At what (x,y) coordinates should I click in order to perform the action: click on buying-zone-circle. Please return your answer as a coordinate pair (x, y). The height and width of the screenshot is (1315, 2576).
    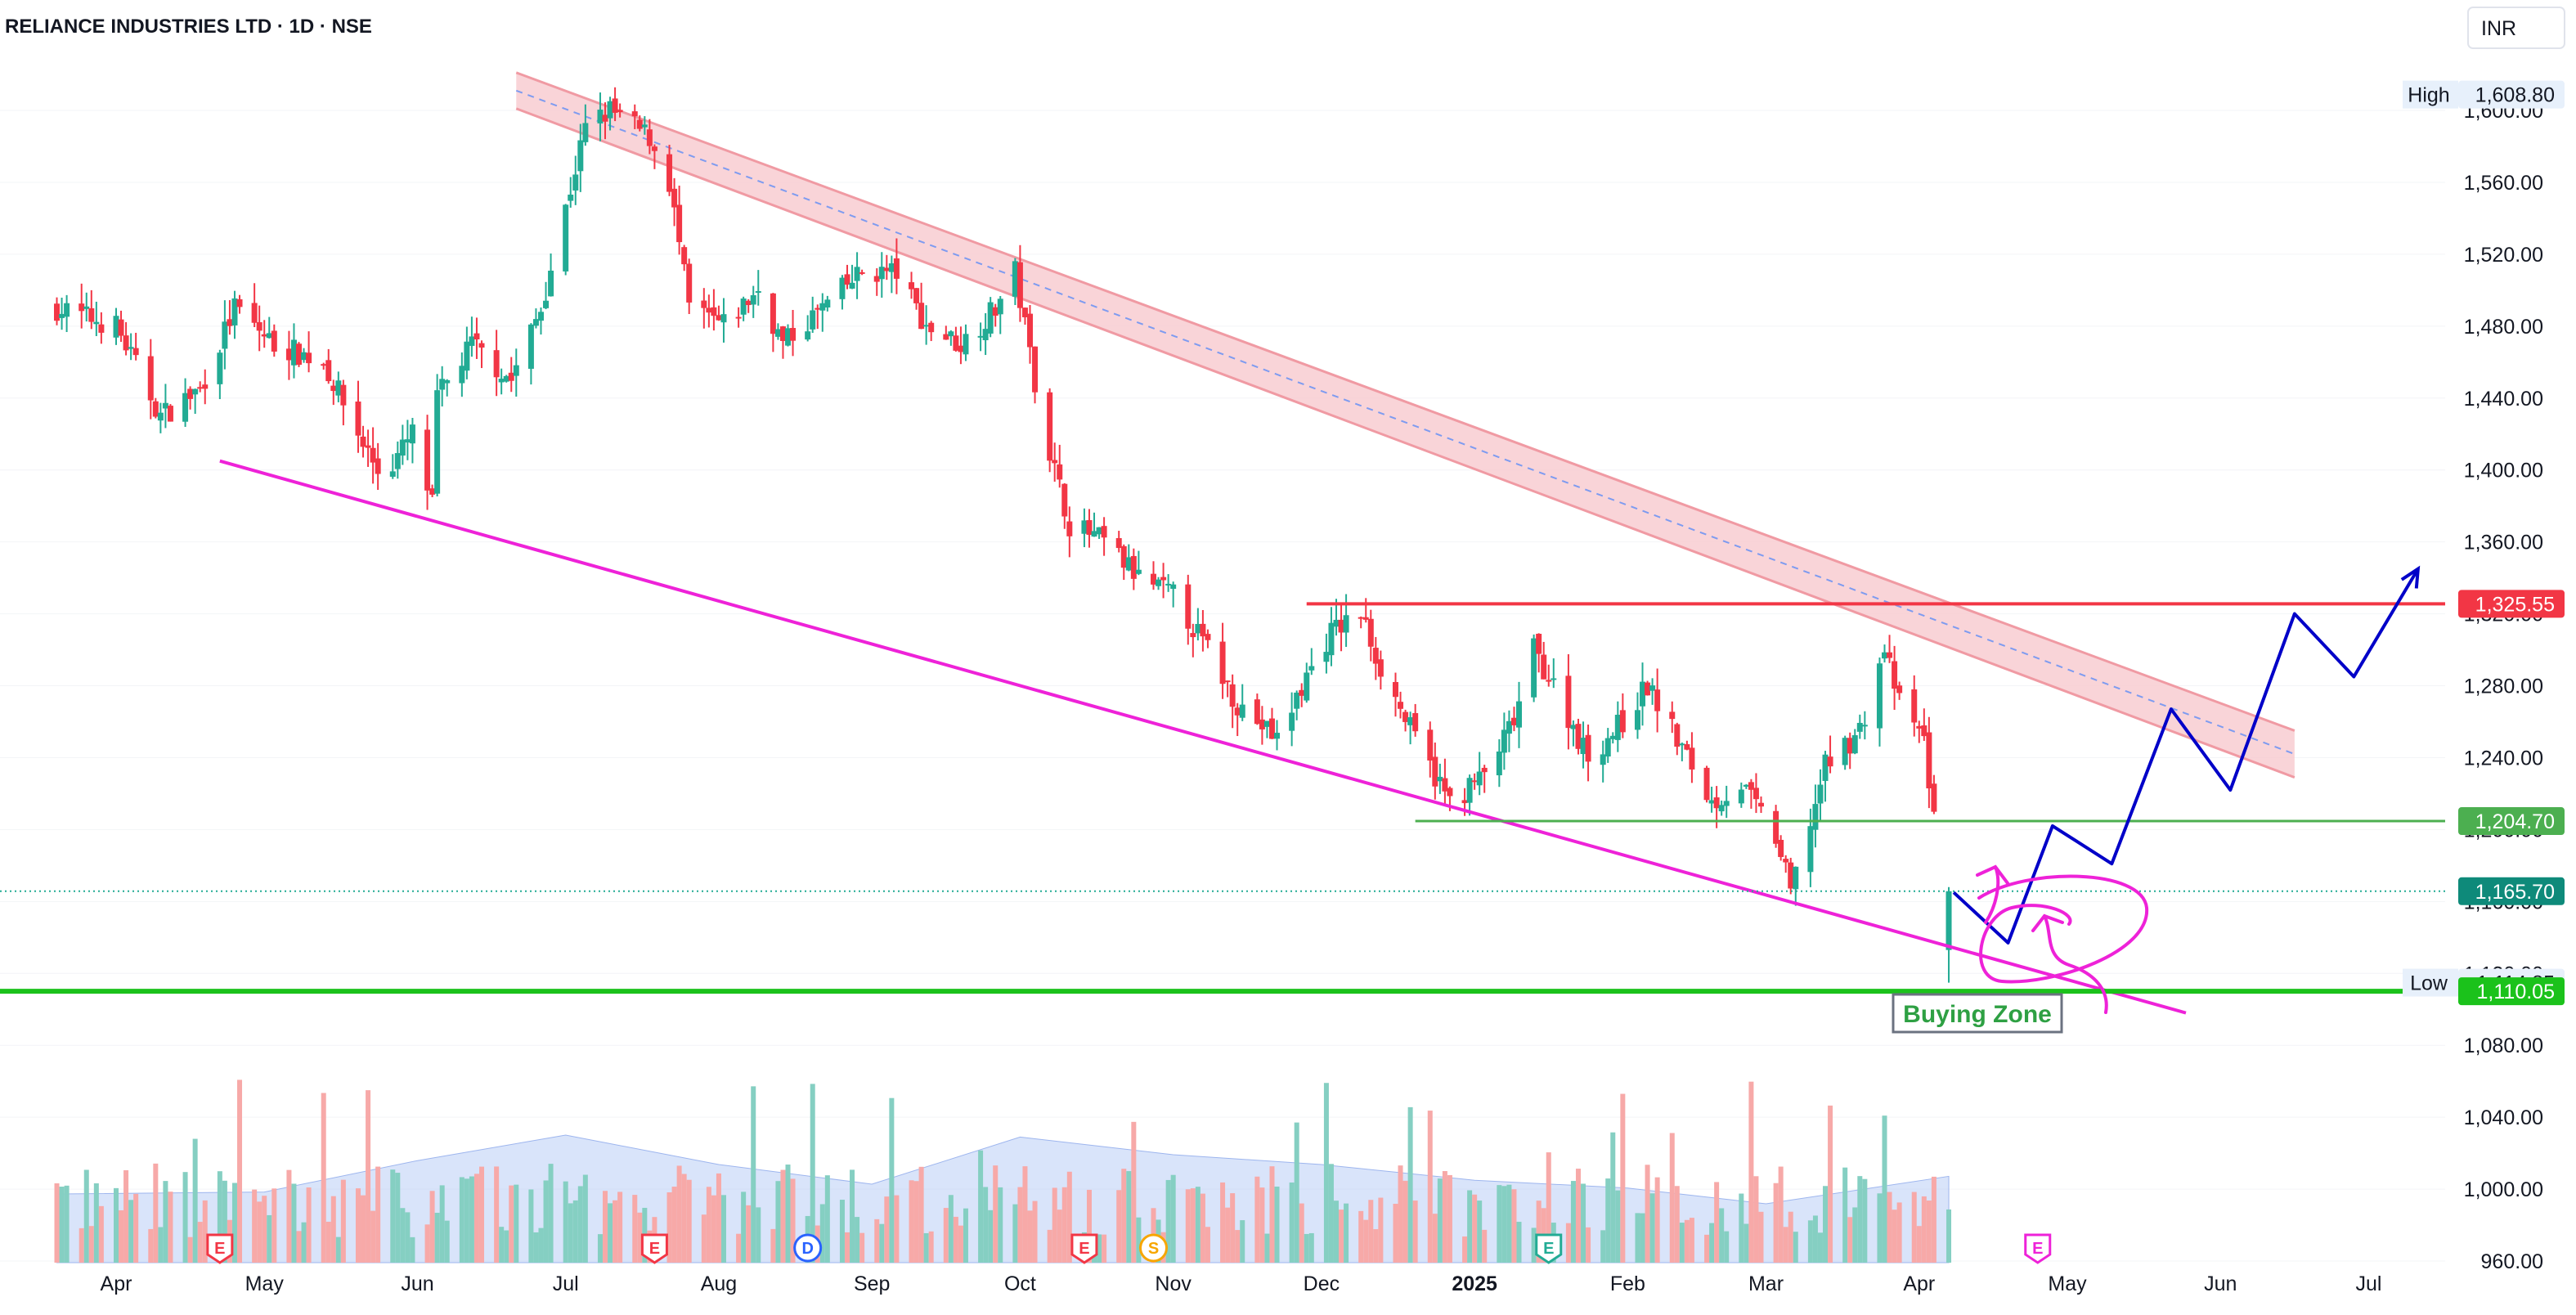
    Looking at the image, I should click on (2063, 929).